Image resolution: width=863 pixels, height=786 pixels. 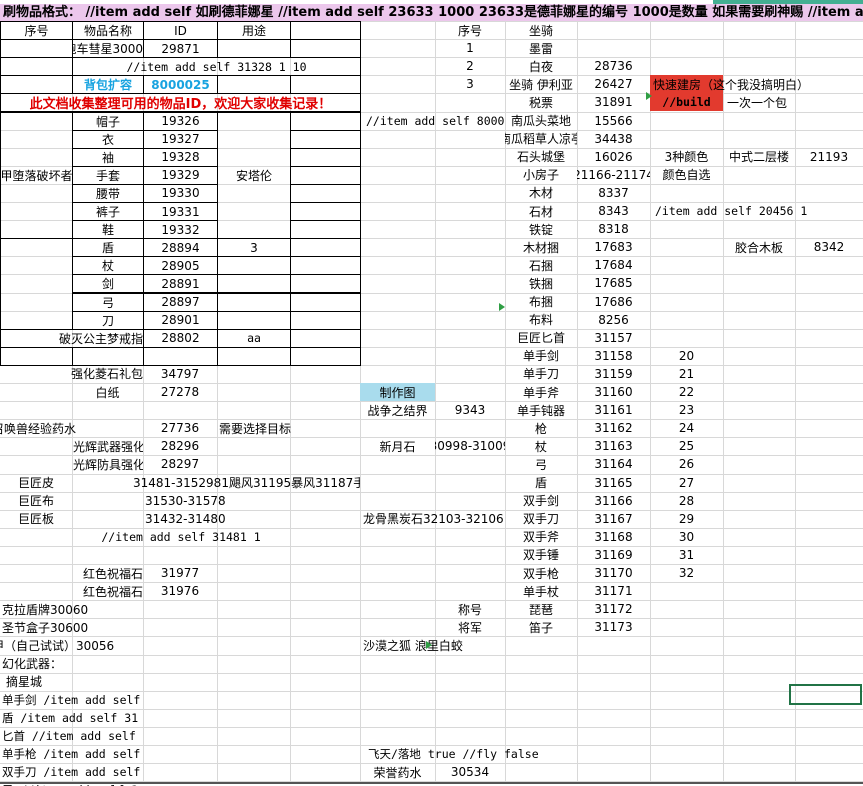 I want to click on cell: 甲（自己试试）30056, so click(x=57, y=645).